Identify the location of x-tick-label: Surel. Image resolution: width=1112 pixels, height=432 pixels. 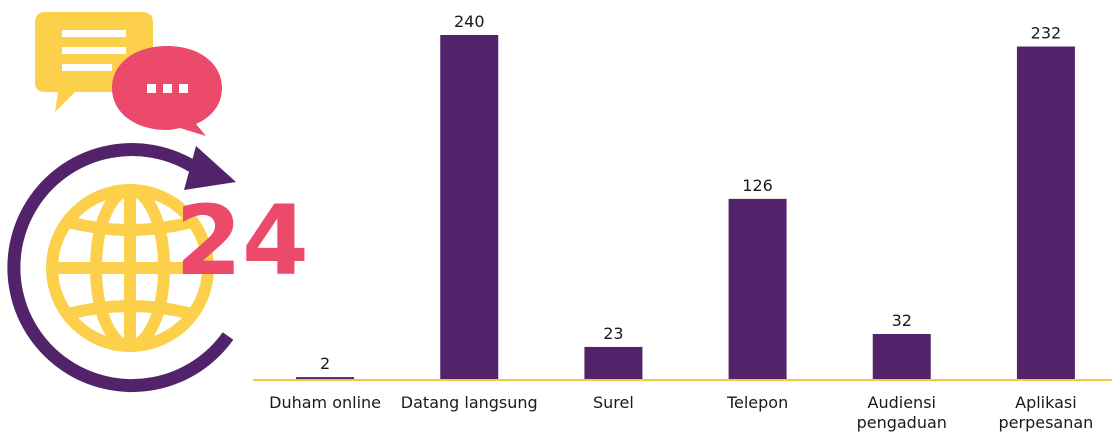
(613, 402).